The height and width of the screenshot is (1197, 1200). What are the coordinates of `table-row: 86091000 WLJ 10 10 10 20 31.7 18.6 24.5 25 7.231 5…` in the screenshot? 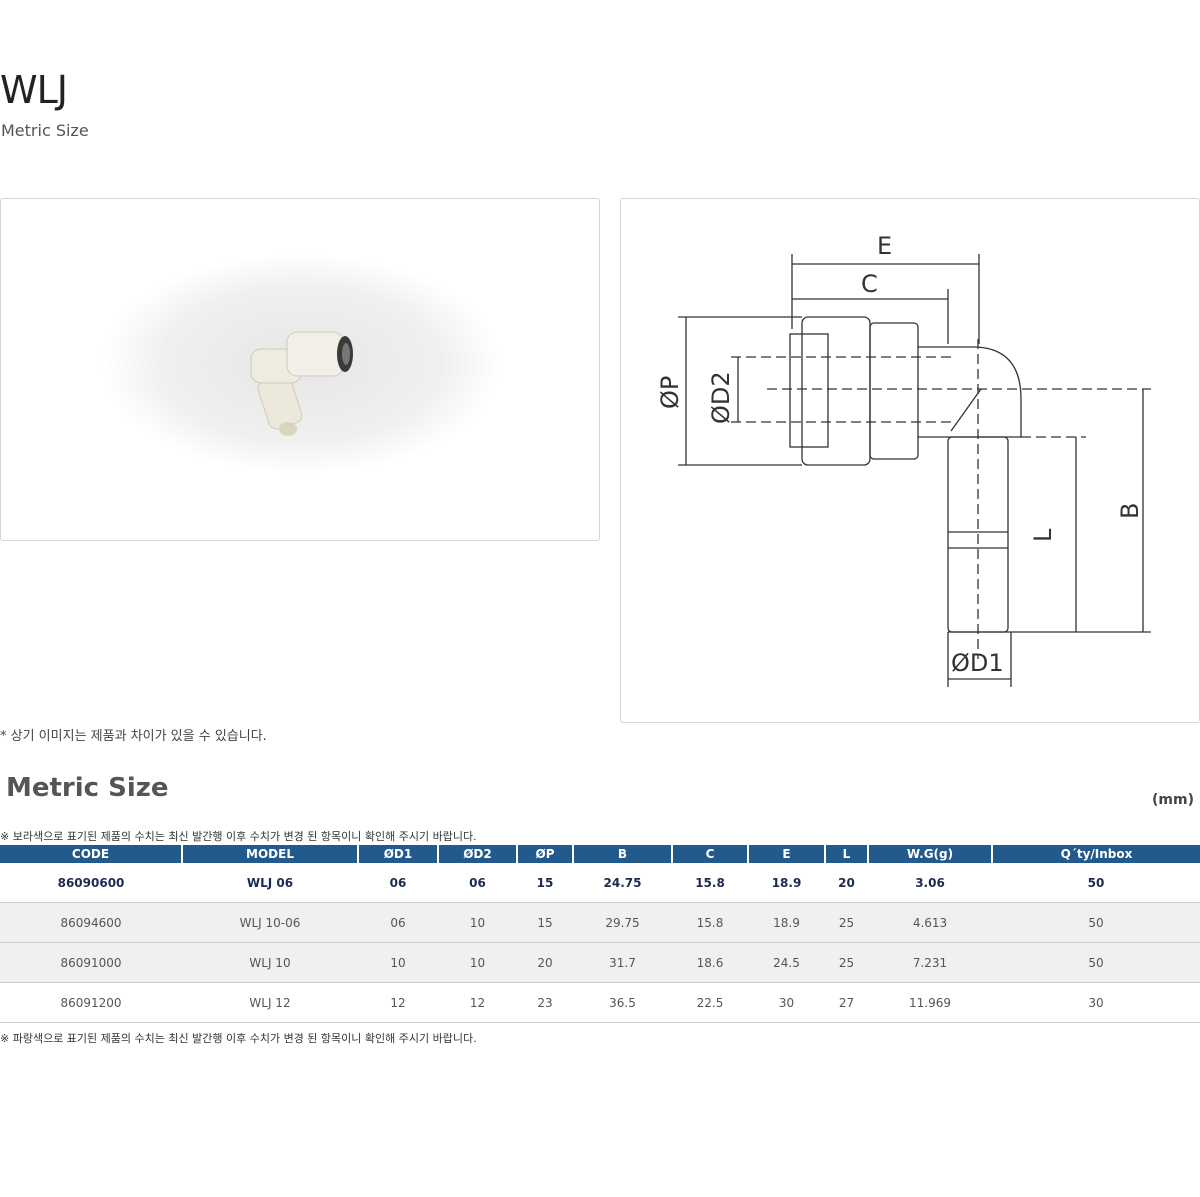 It's located at (600, 962).